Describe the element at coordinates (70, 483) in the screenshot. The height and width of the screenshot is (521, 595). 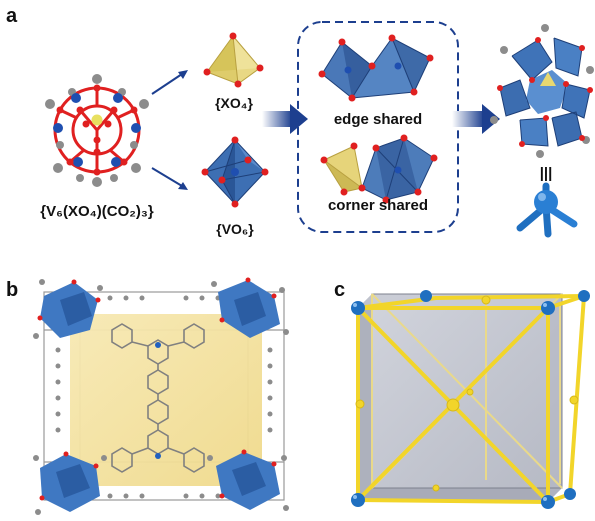
I see `cage-corner-cluster-bl` at that location.